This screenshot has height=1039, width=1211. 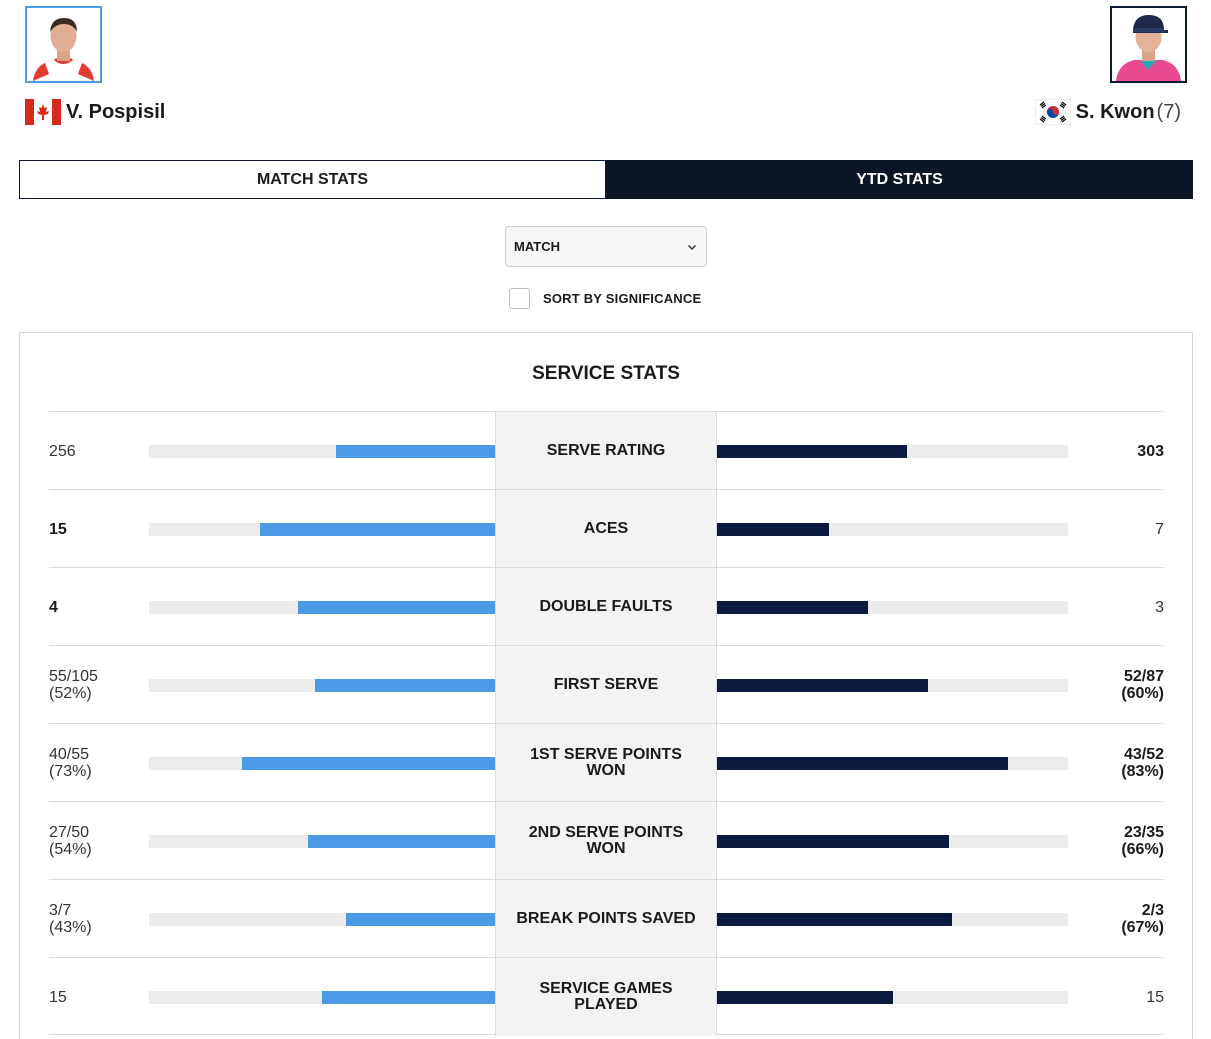 What do you see at coordinates (1148, 44) in the screenshot?
I see `player-right-photo` at bounding box center [1148, 44].